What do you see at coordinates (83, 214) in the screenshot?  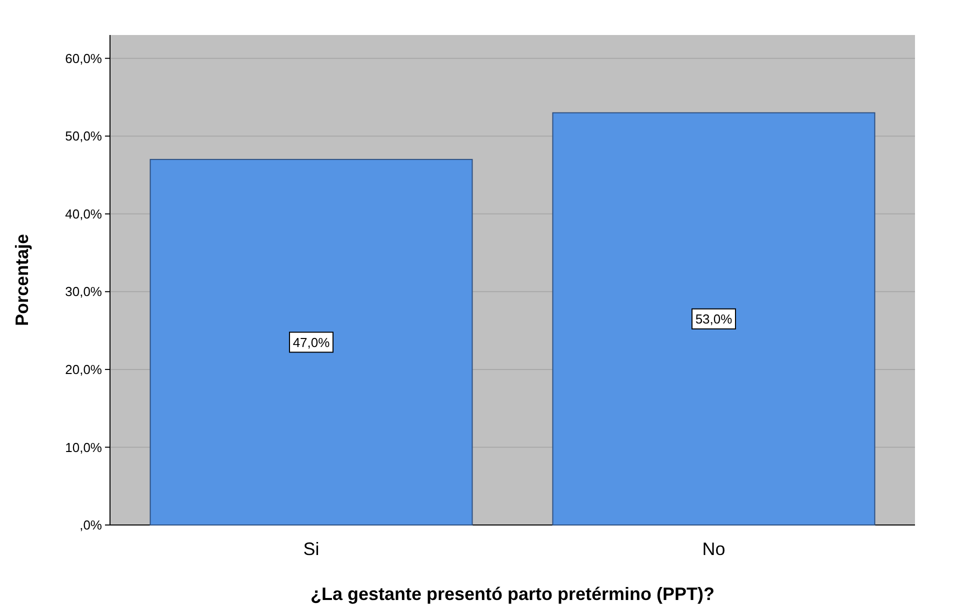 I see `y-tick-label: 40,0%` at bounding box center [83, 214].